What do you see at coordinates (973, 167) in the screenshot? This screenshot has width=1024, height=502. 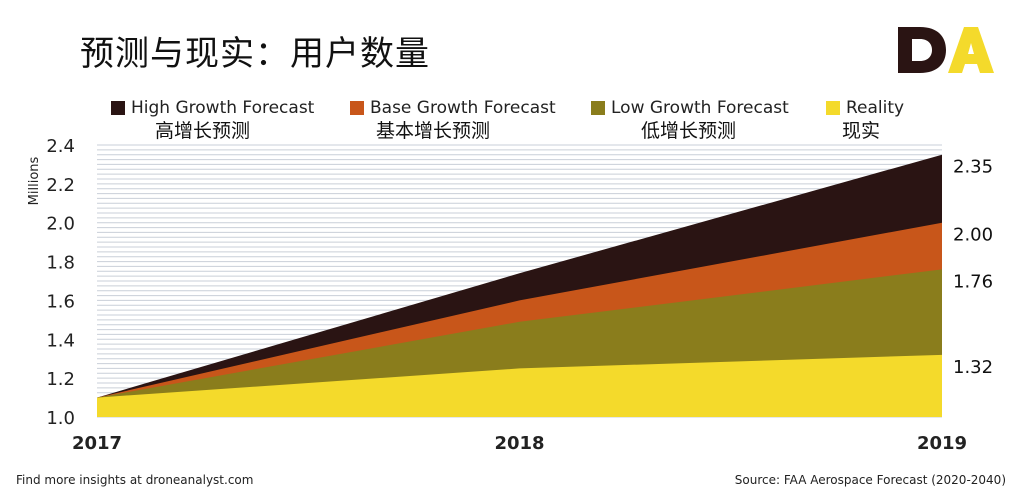 I see `end-value-label: 2.35` at bounding box center [973, 167].